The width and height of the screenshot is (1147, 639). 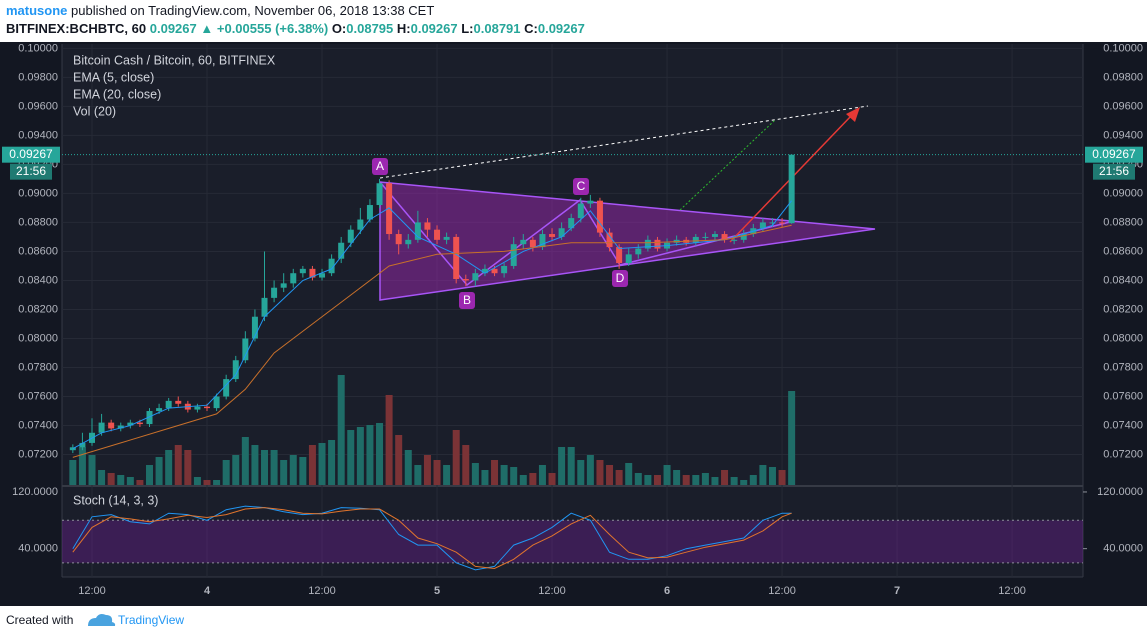 I want to click on ohlc-key: C:, so click(x=531, y=28).